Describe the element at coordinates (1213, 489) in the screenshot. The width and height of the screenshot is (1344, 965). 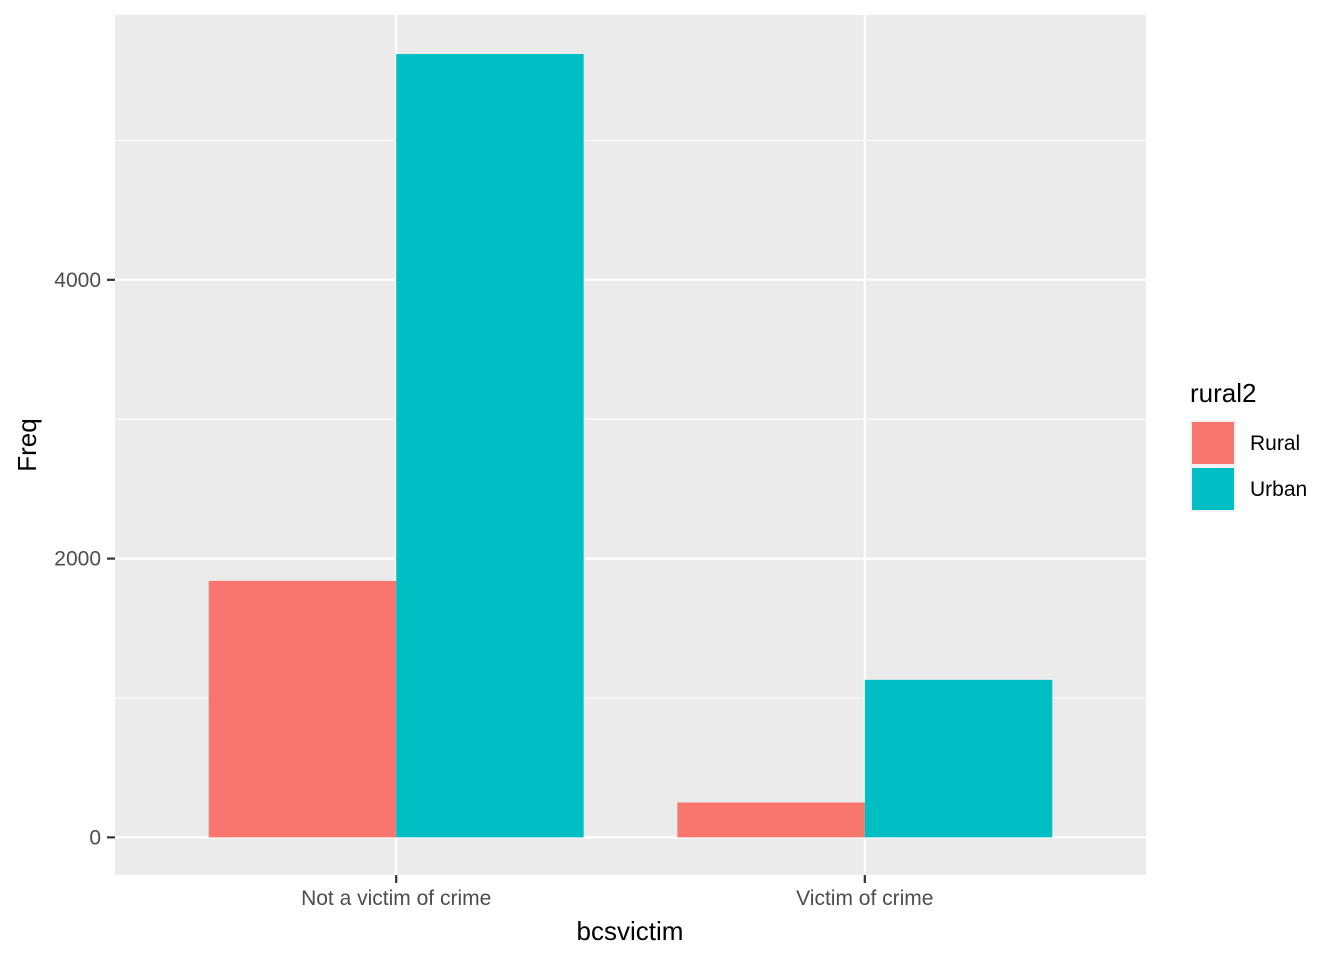
I see `legend-swatch-urban` at that location.